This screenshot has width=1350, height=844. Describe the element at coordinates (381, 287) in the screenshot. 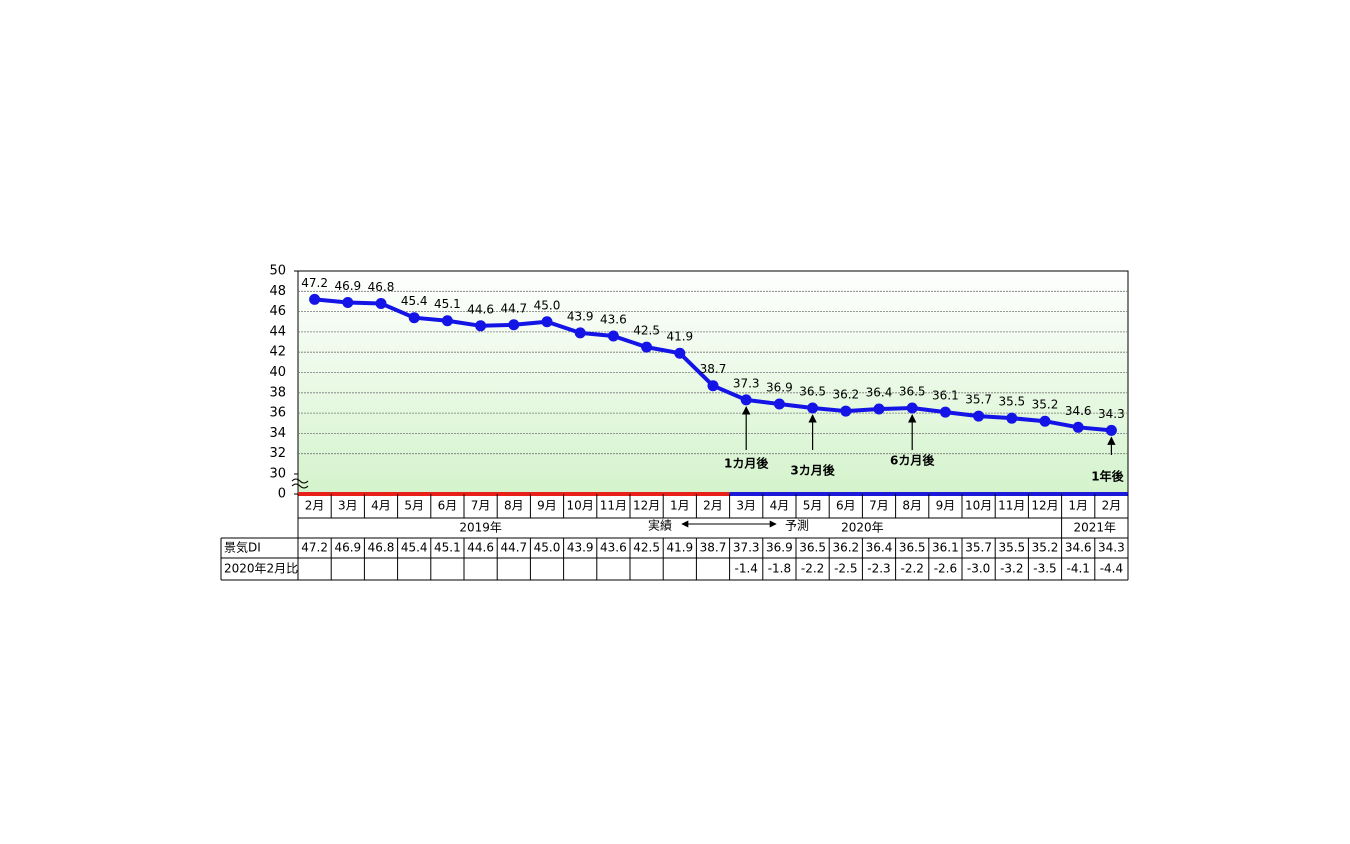

I see `data-label: 46.8` at that location.